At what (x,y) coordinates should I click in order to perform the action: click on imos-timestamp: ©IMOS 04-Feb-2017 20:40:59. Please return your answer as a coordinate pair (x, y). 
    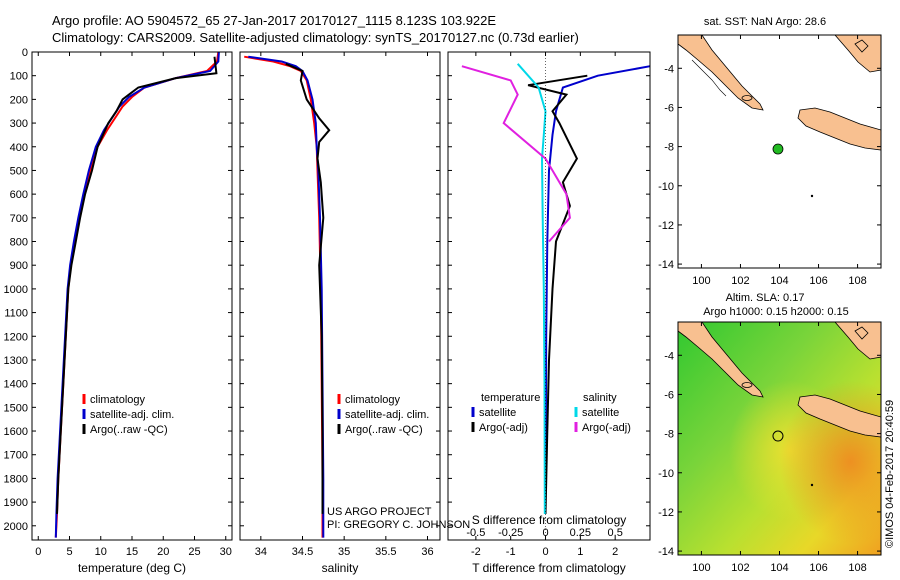
    Looking at the image, I should click on (890, 474).